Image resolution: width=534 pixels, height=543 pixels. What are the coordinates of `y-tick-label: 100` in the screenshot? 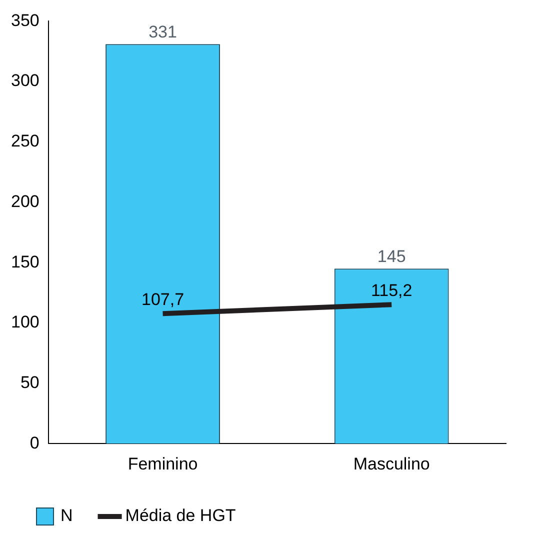 It's located at (25, 322).